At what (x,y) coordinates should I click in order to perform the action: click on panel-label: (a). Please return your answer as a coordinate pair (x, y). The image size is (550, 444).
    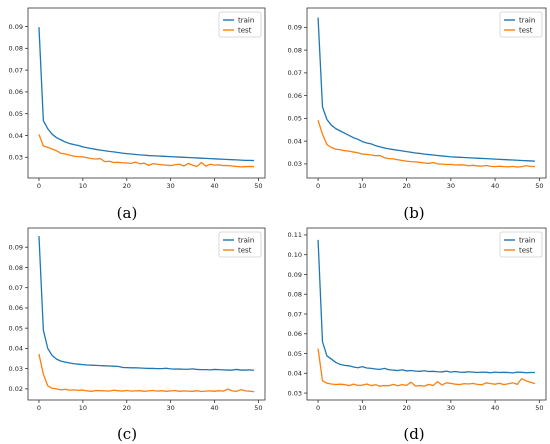
    Looking at the image, I should click on (127, 213).